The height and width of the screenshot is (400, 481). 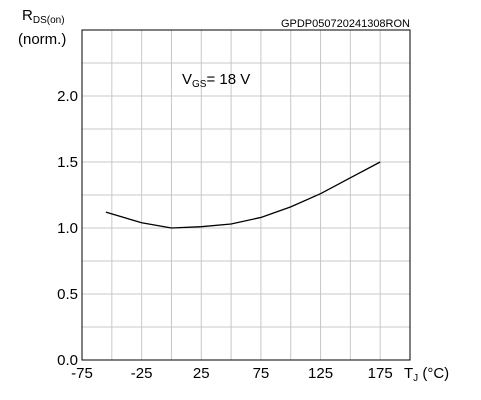 What do you see at coordinates (82, 373) in the screenshot?
I see `x-tick-label: -75` at bounding box center [82, 373].